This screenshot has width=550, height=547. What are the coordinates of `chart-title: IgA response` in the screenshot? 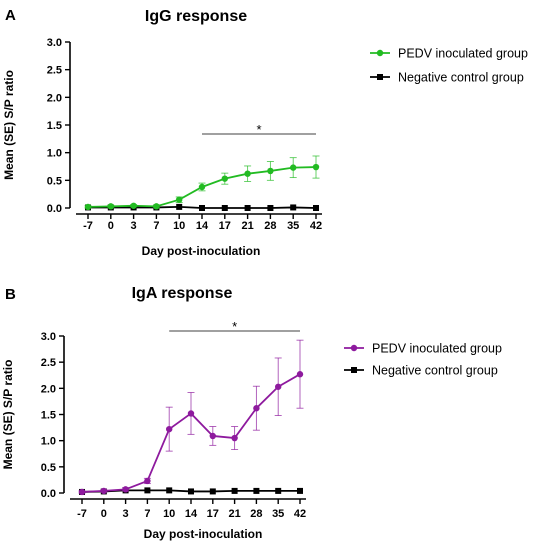 It's located at (182, 293).